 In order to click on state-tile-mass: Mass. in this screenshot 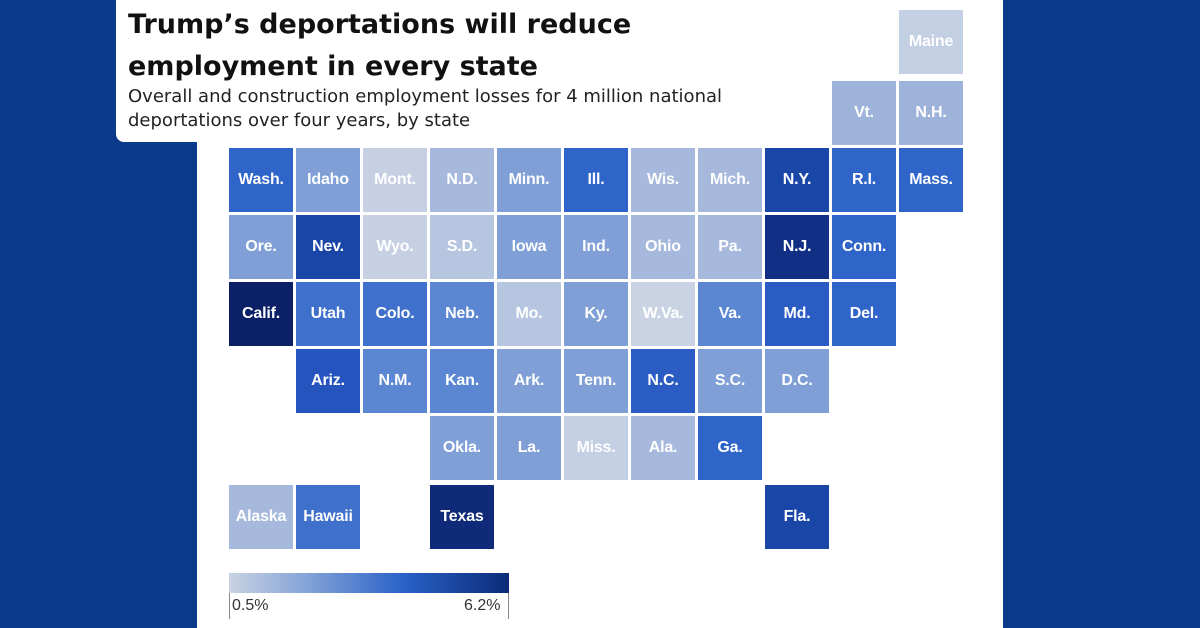, I will do `click(931, 180)`.